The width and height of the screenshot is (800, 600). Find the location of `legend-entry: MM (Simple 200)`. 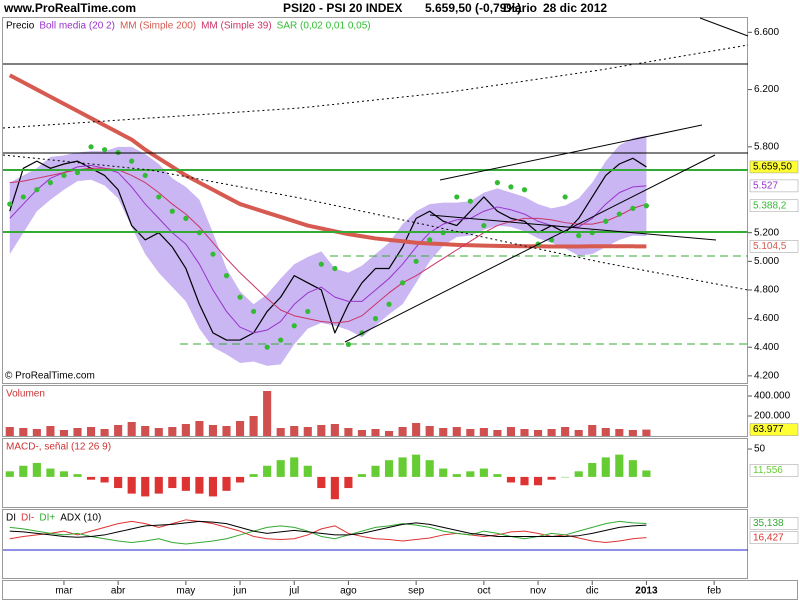

legend-entry: MM (Simple 200) is located at coordinates (158, 26).